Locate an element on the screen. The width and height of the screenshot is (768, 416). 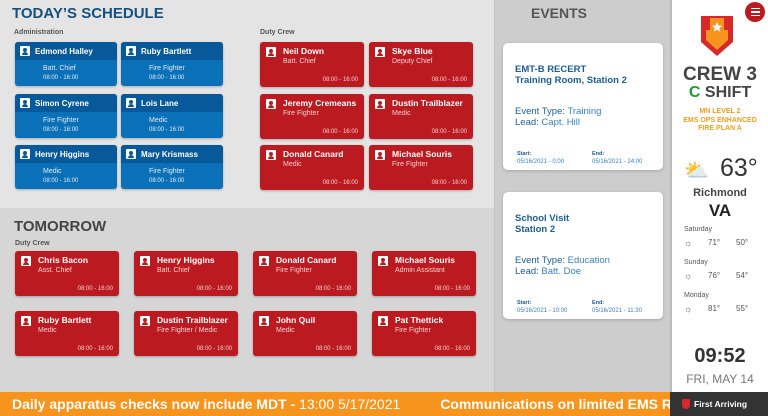
ticker-message: Communications on limited EMS Re is located at coordinates (555, 404).